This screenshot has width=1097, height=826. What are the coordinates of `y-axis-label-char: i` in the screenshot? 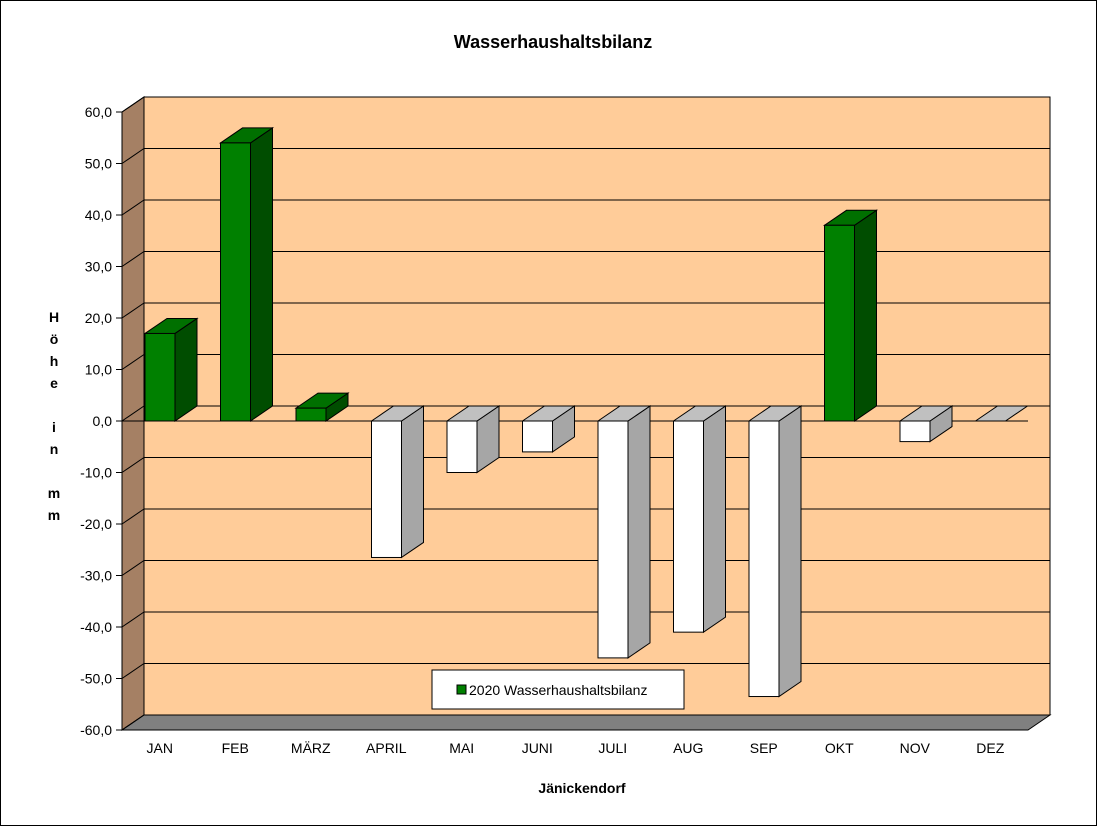 It's located at (54, 427).